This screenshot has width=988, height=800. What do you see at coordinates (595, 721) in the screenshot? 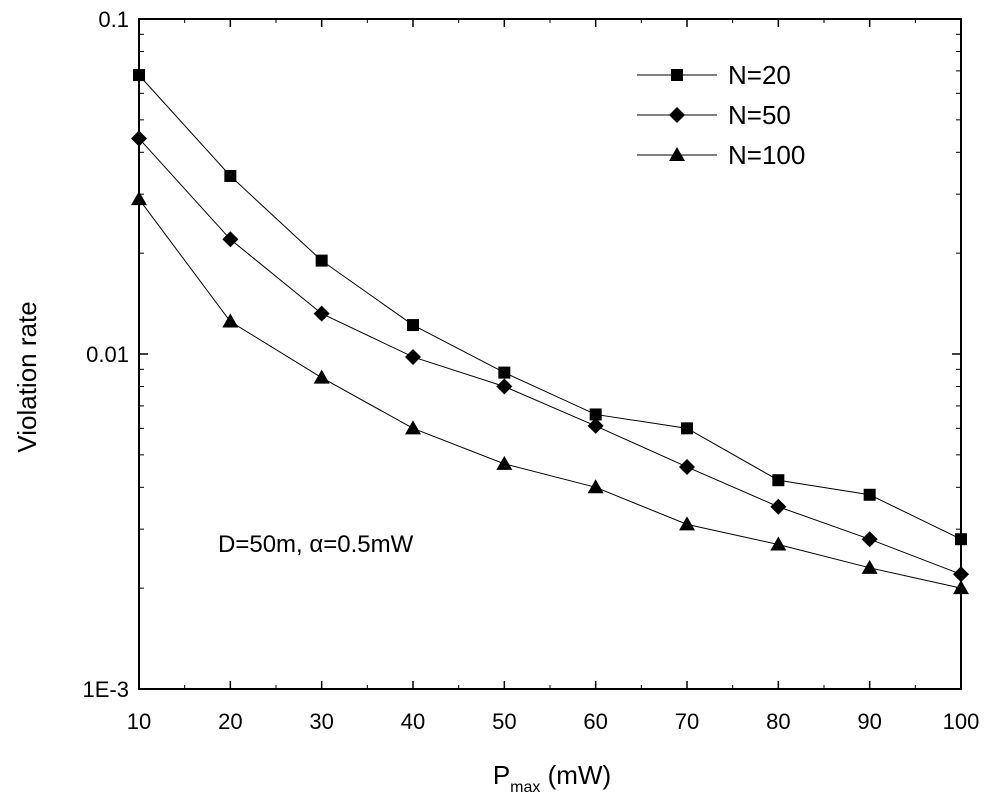
I see `x-tick-label: 60` at bounding box center [595, 721].